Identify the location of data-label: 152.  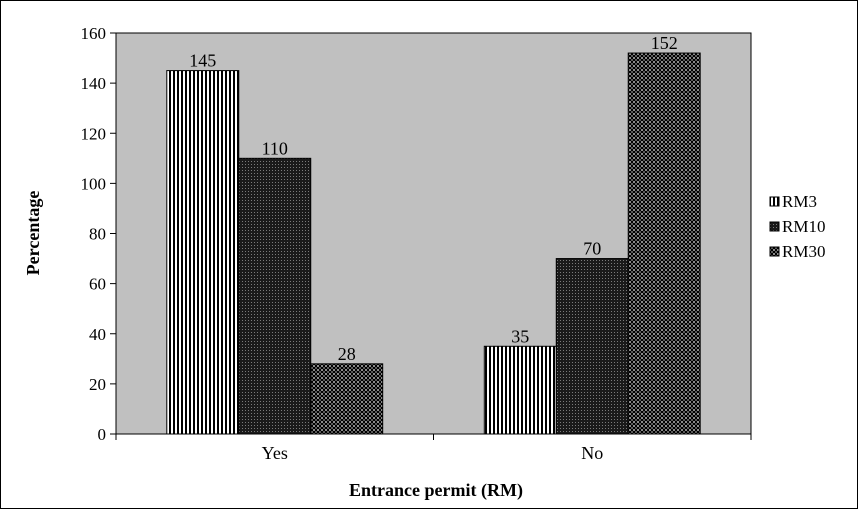
(664, 43).